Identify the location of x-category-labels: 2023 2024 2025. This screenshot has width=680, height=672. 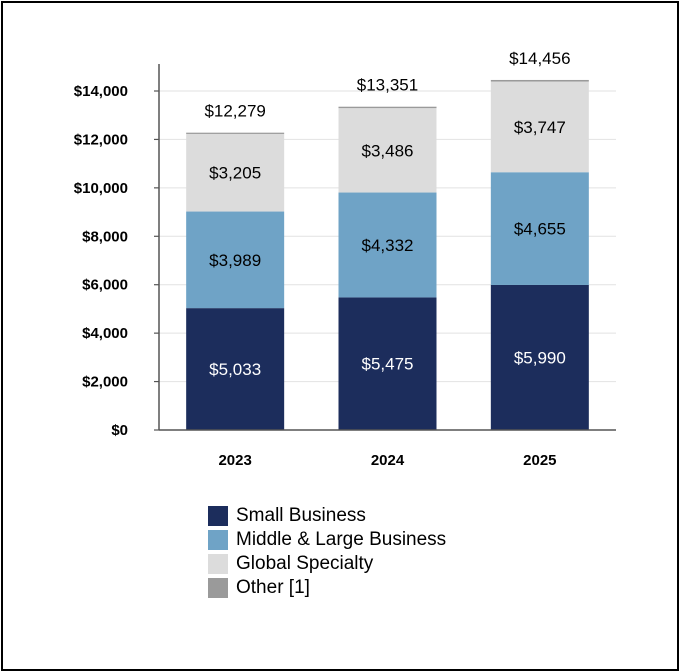
(387, 460).